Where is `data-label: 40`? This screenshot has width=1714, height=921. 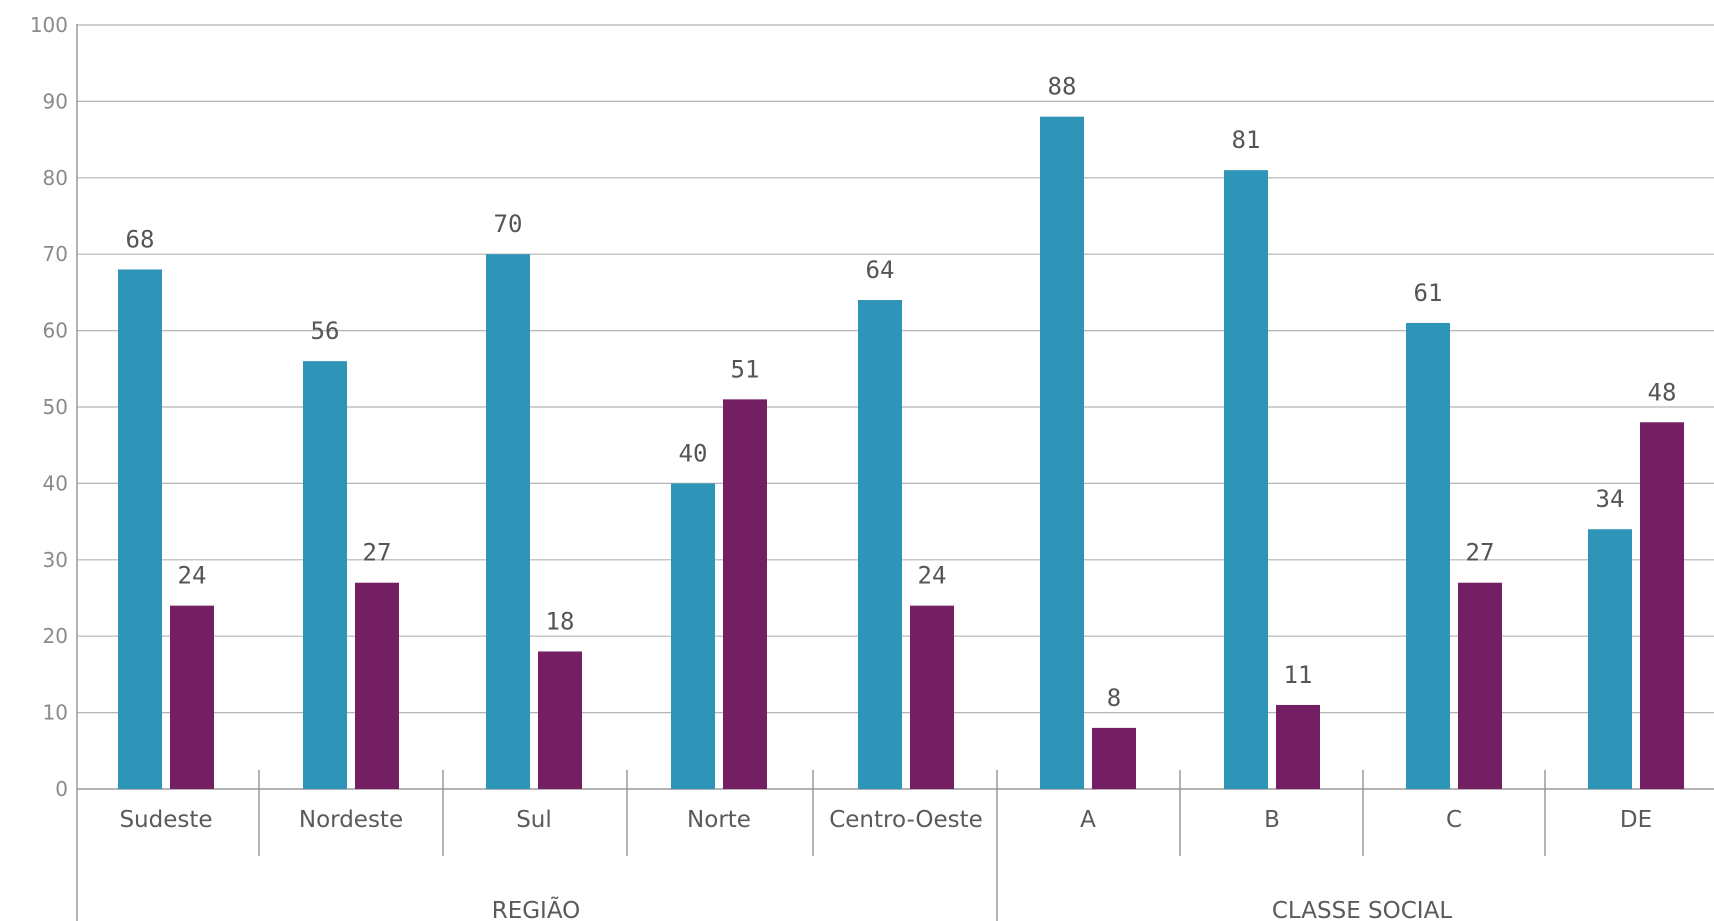 data-label: 40 is located at coordinates (693, 453).